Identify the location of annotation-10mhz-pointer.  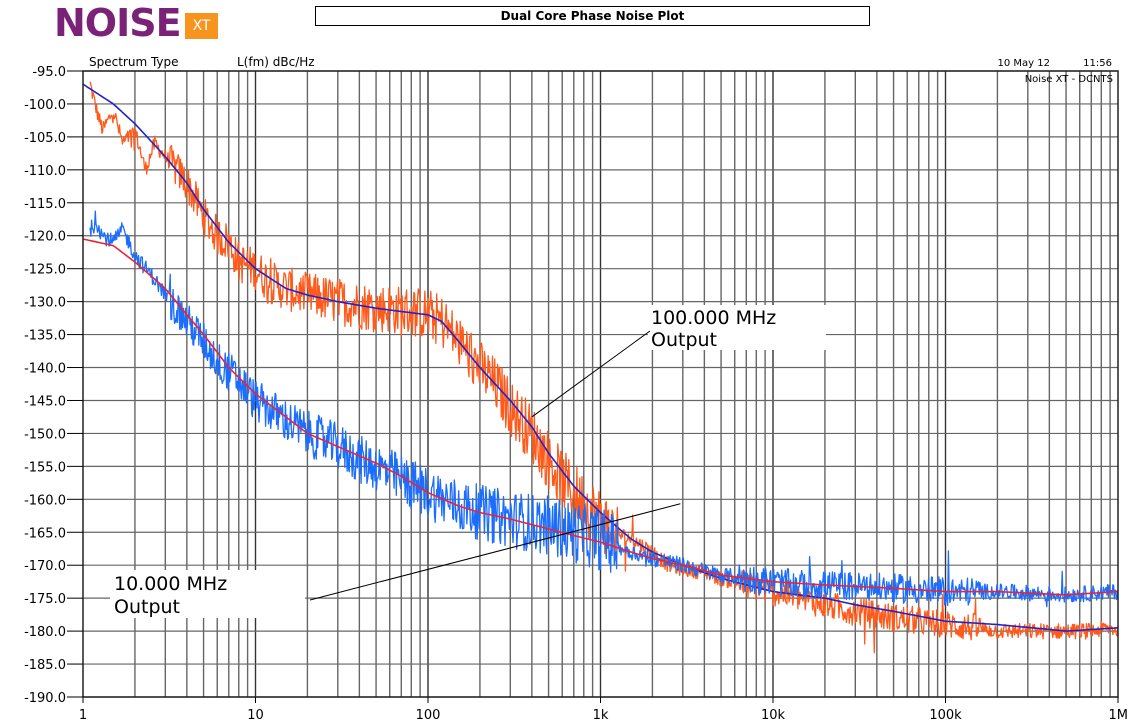
(495, 552).